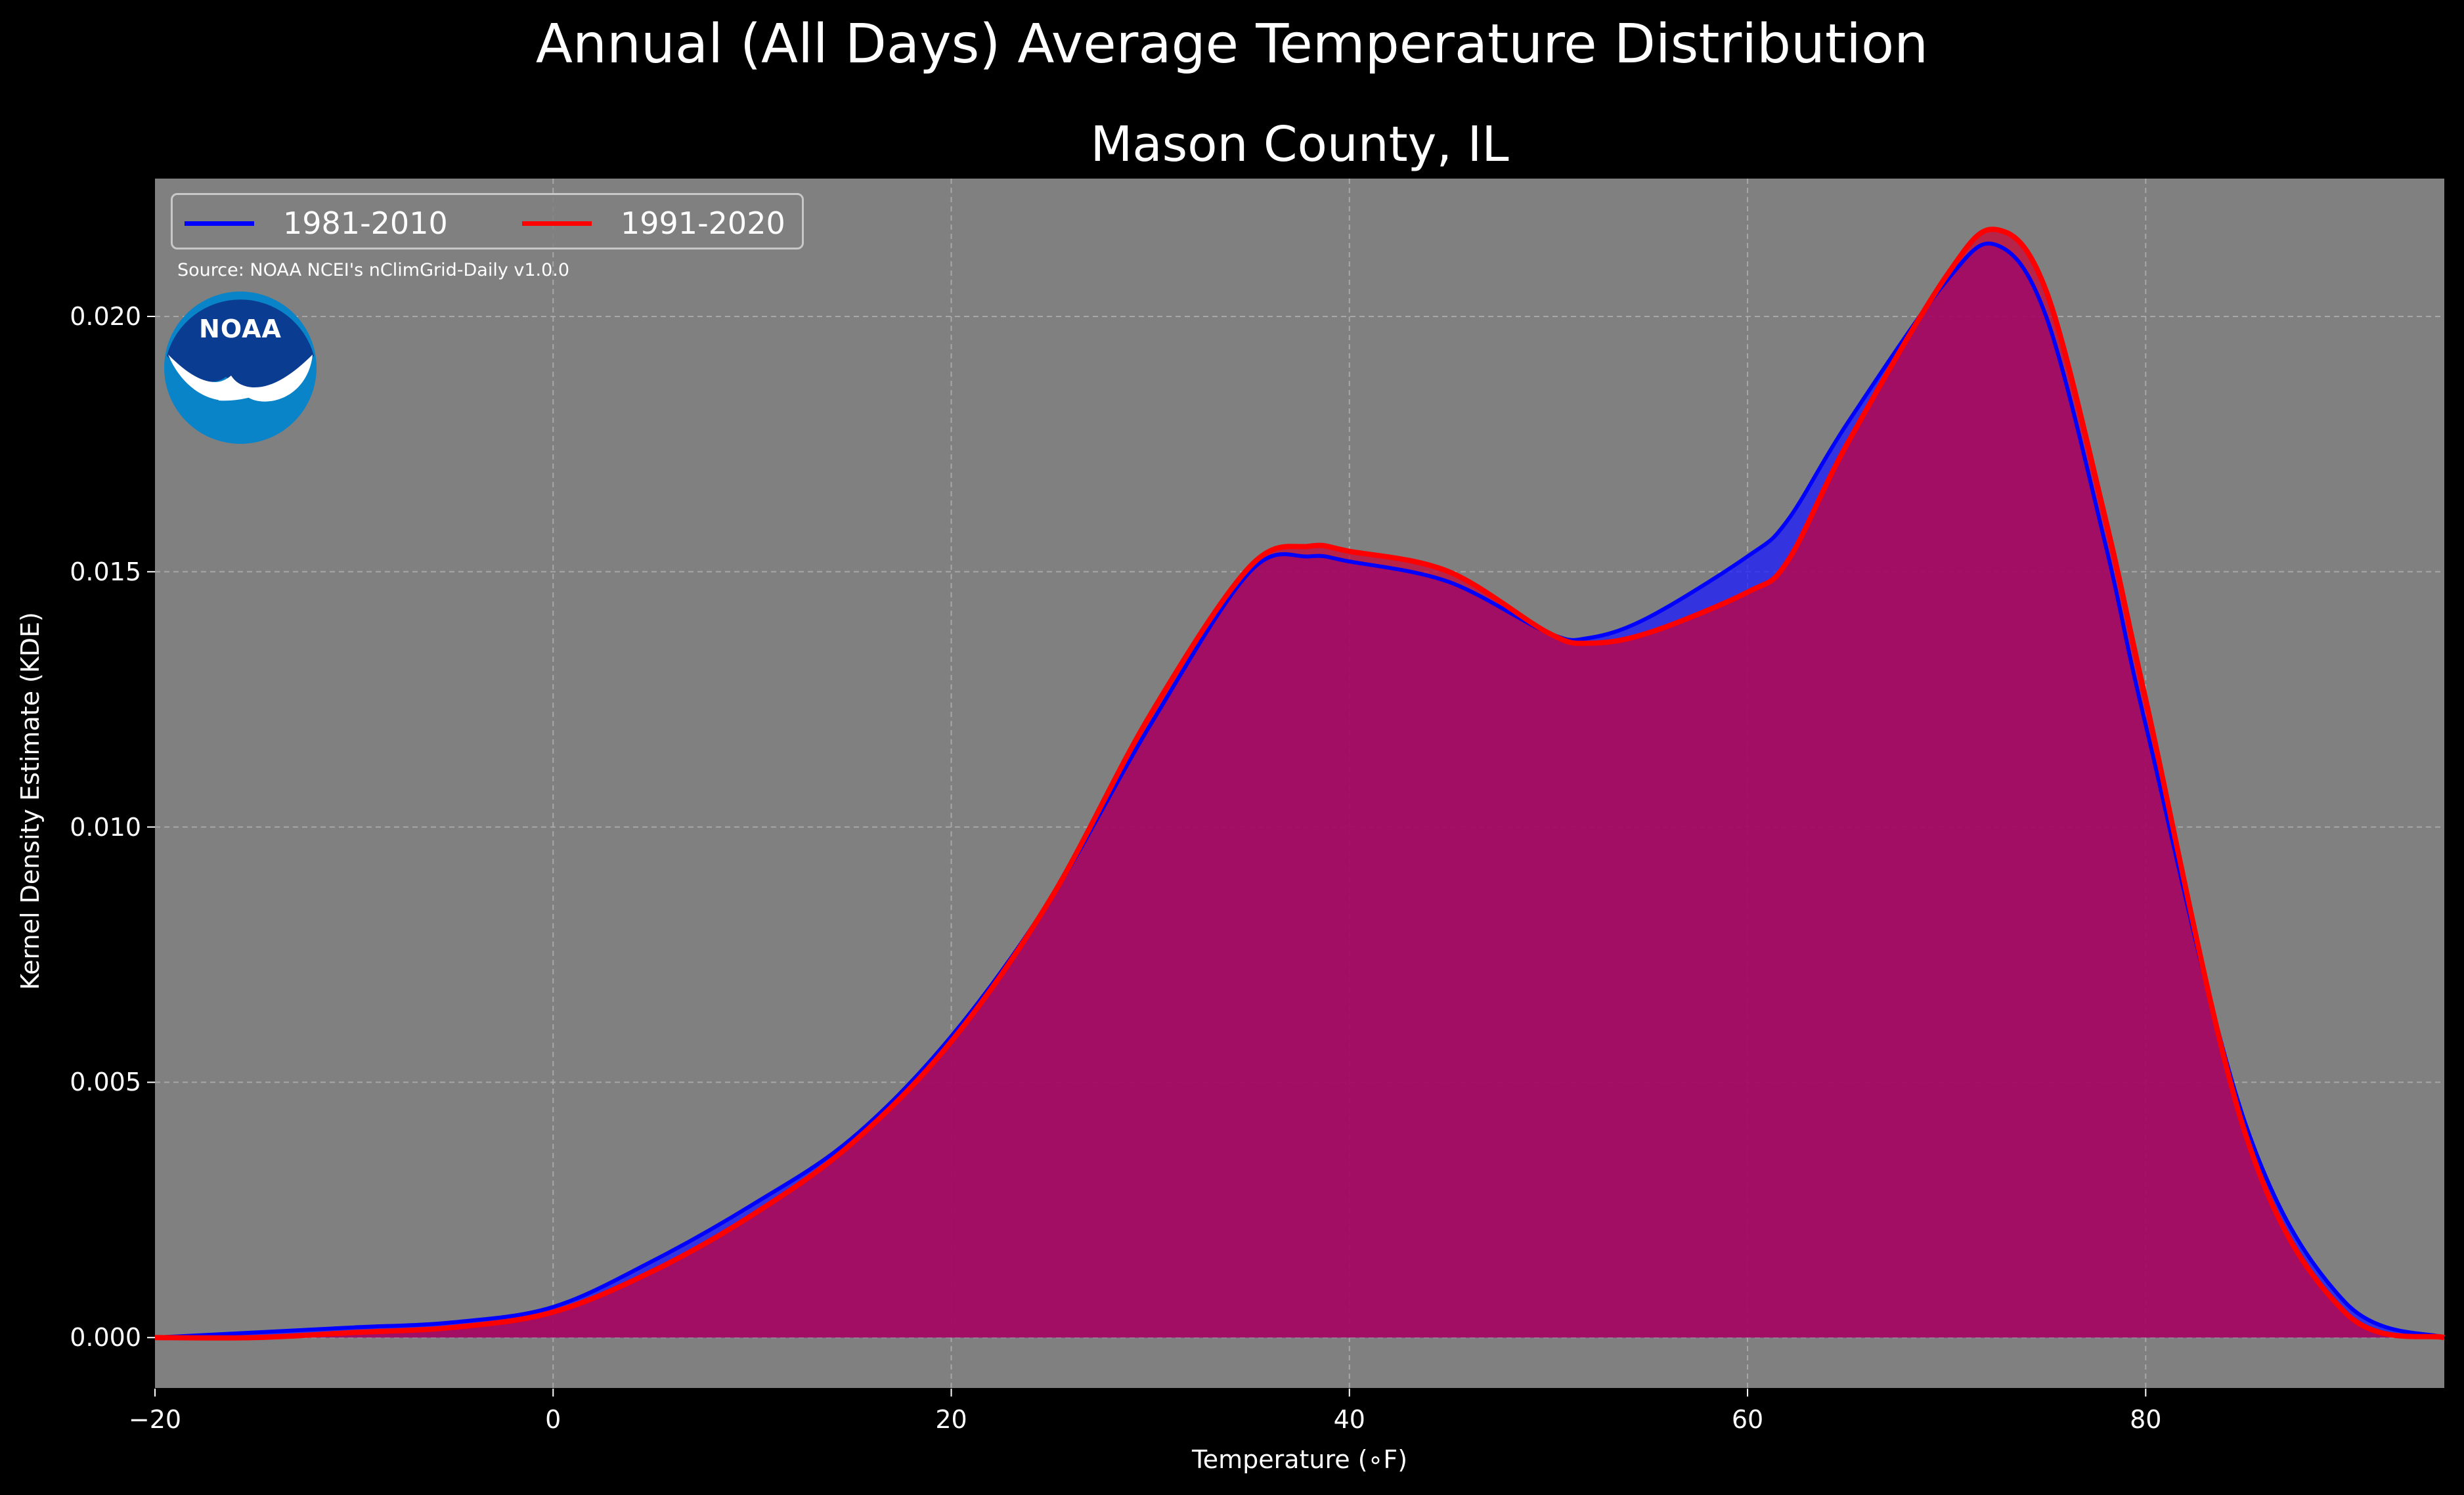  I want to click on x-tick-label: −20, so click(155, 1419).